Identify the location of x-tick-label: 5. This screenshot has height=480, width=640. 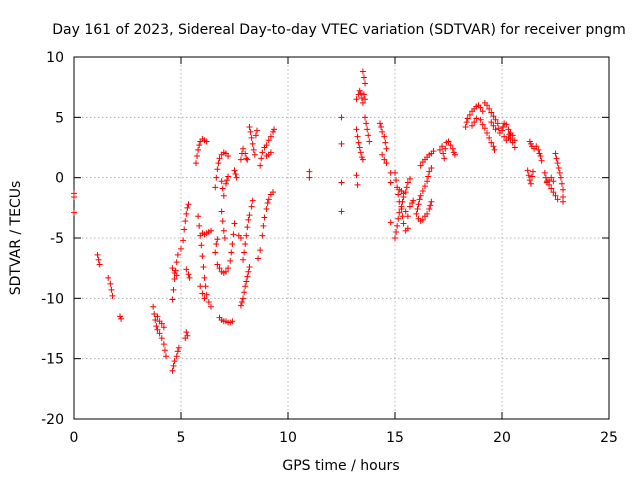
(181, 438).